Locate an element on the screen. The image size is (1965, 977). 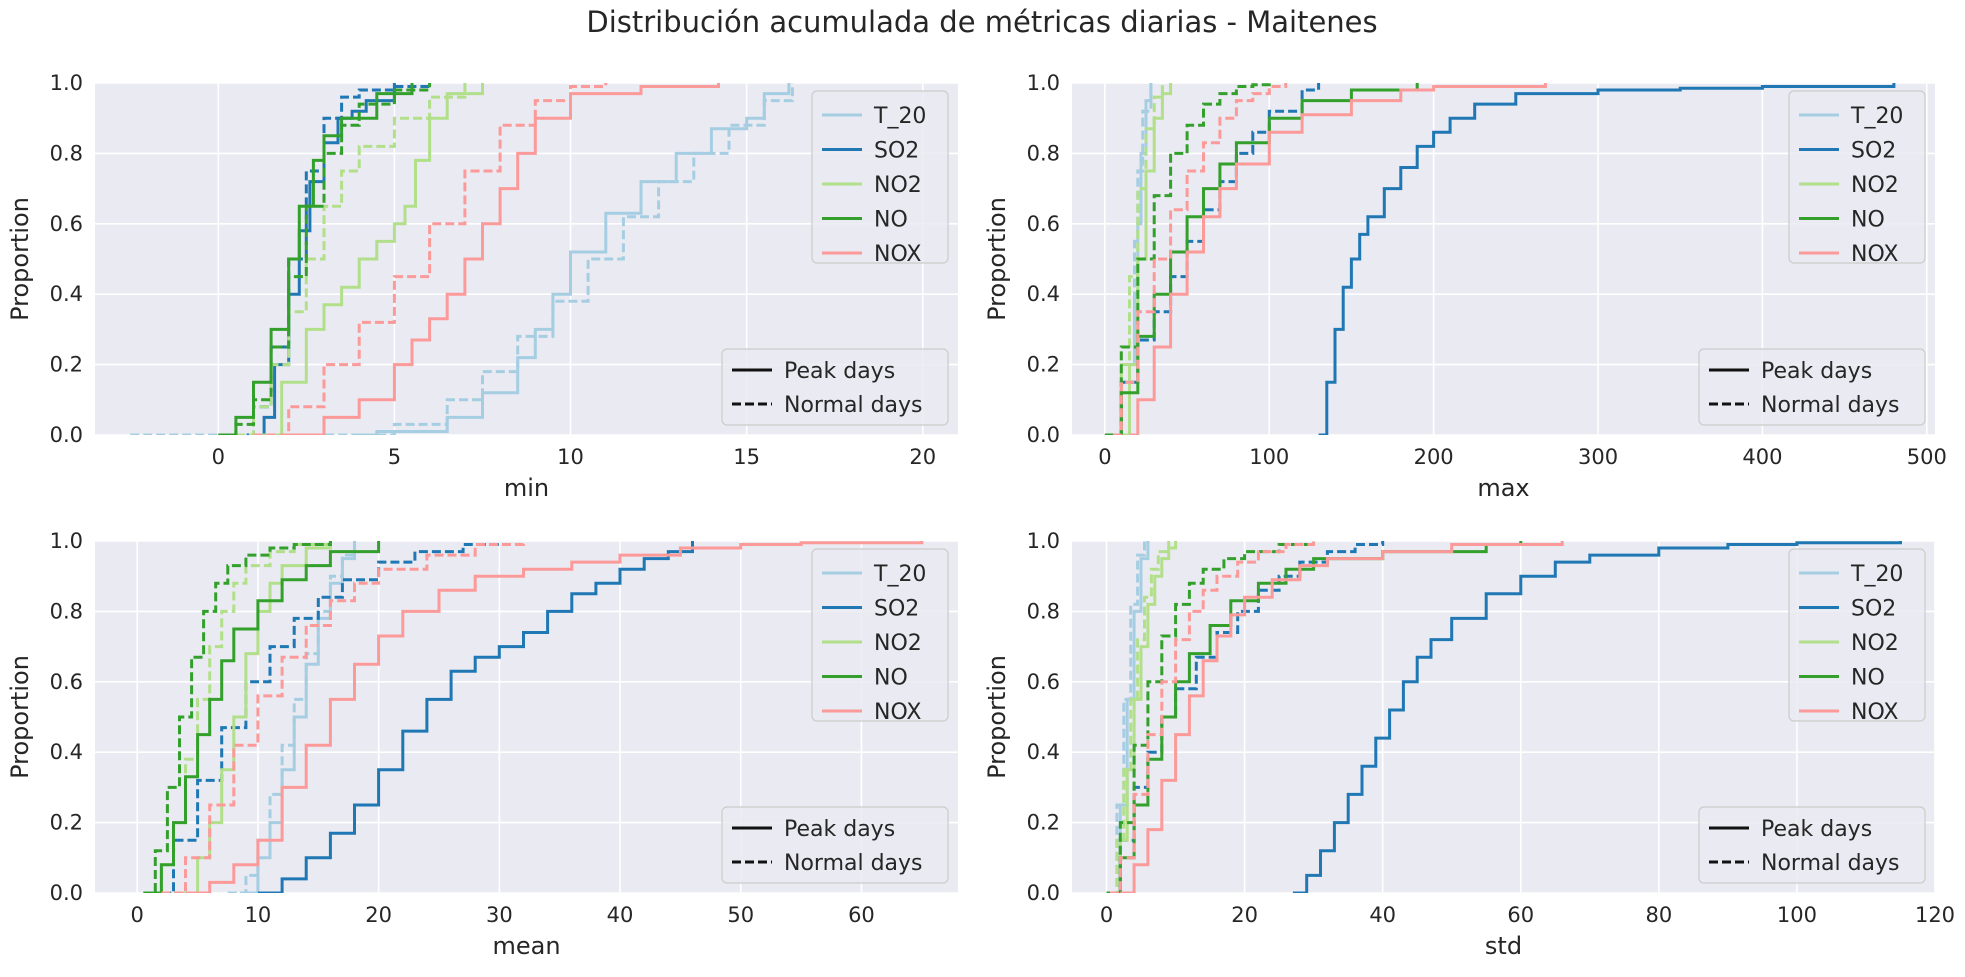
x-tick-label: 400 is located at coordinates (1762, 457).